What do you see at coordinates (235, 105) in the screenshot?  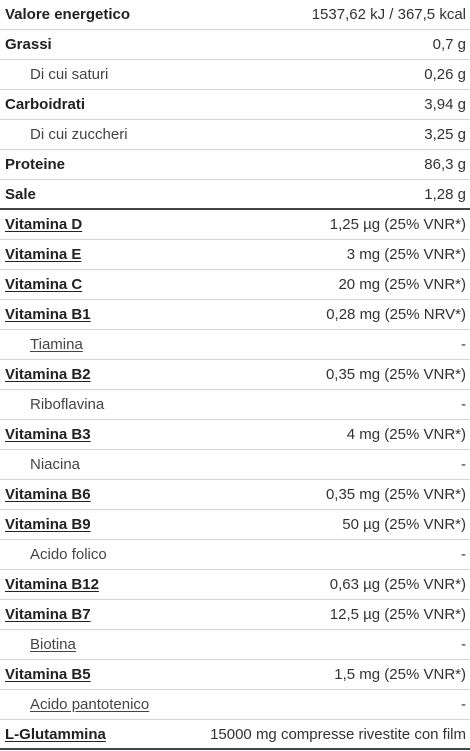 I see `table-row: Carboidrati 3,94 g` at bounding box center [235, 105].